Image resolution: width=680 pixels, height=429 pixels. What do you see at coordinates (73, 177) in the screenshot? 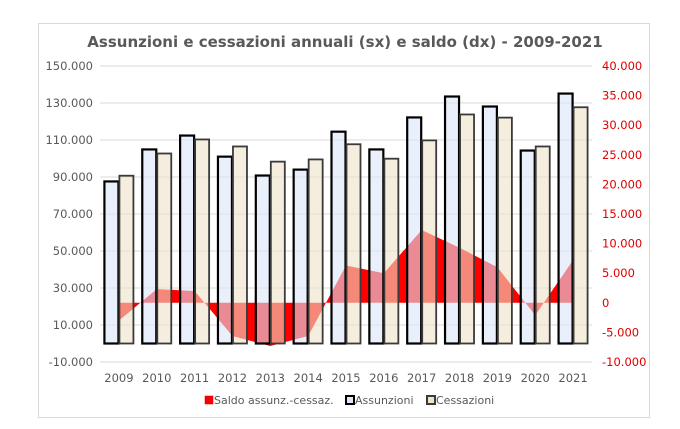
I see `y-left-tick-label: 90.000` at bounding box center [73, 177].